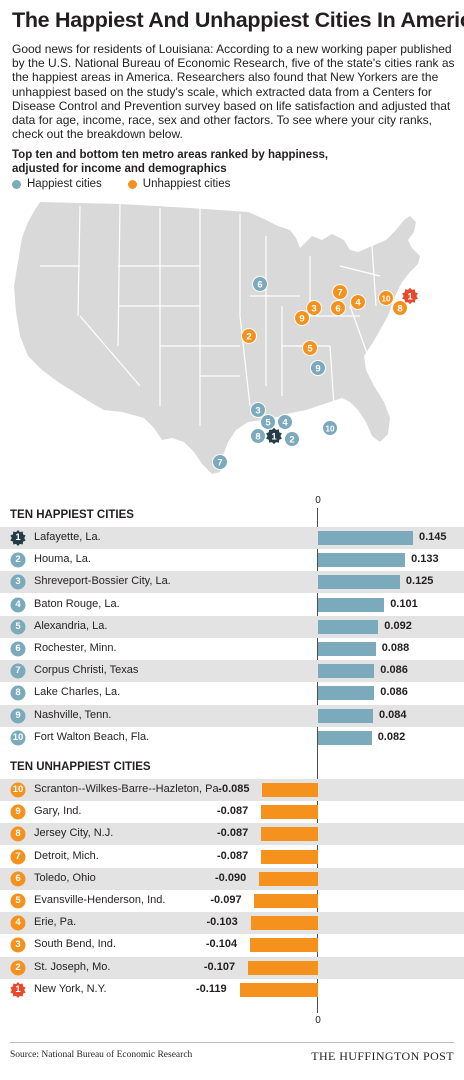 This screenshot has width=464, height=1080. I want to click on map-marker-number: 6, so click(337, 309).